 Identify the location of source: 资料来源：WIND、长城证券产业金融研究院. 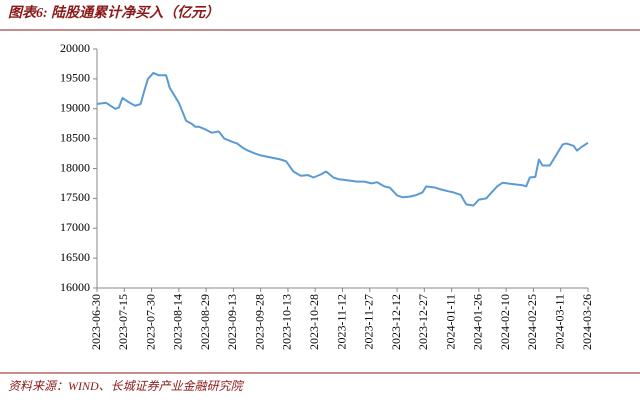
(126, 386).